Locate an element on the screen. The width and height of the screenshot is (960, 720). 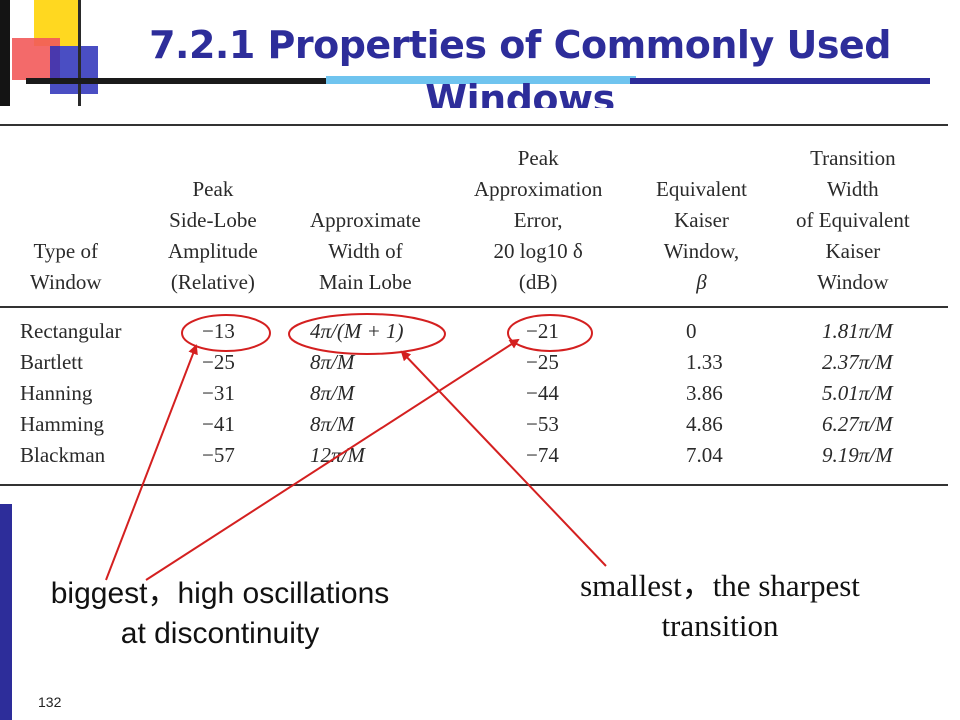
cell-transition: 9.19π/M is located at coordinates (857, 455).